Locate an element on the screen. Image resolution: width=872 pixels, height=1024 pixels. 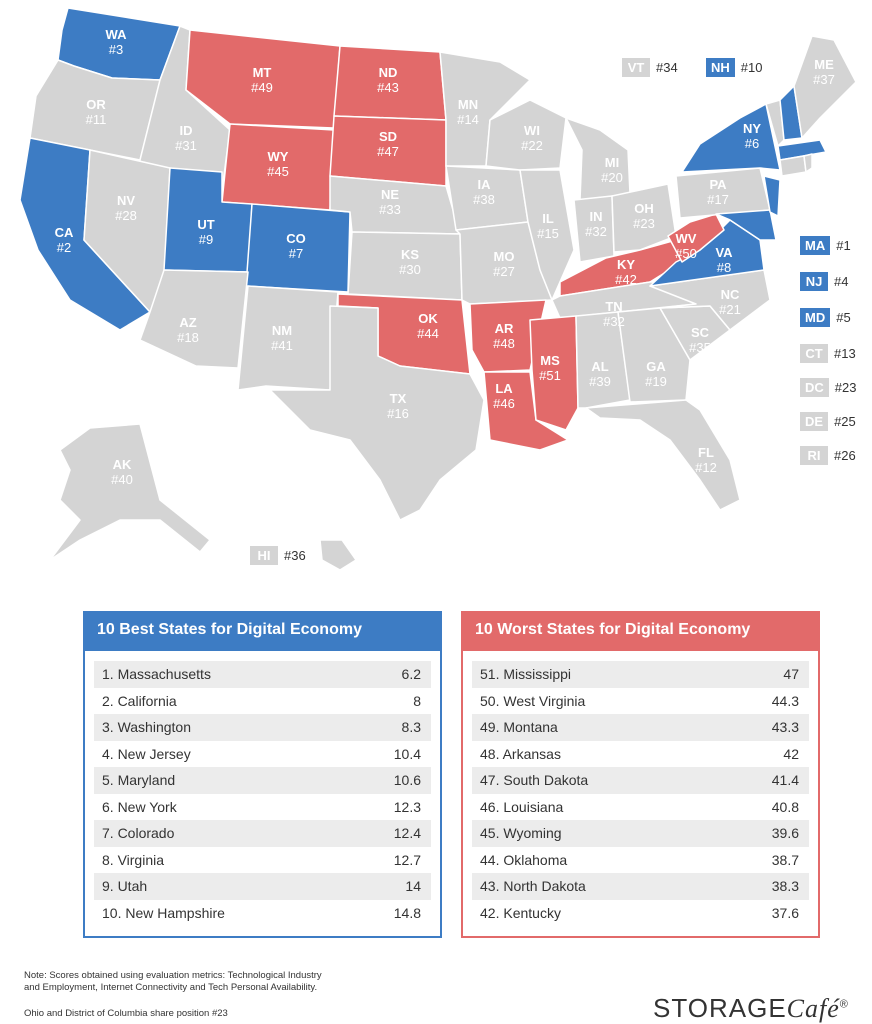
table-row: 42. Kentucky 37.6 is located at coordinates (640, 913).